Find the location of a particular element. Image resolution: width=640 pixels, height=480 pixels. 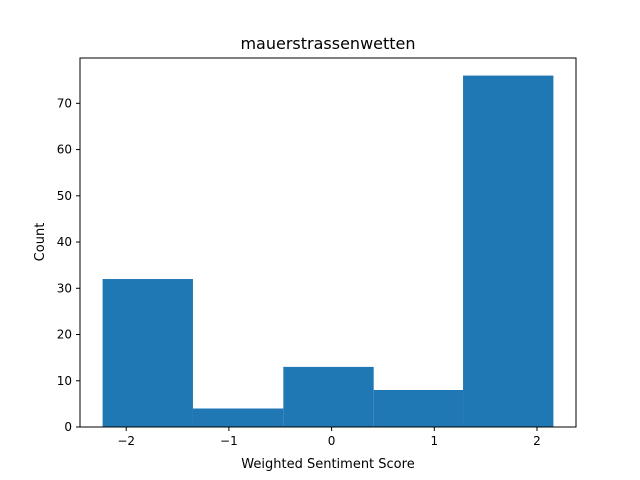

y-tick-label-5: 40 is located at coordinates (64, 242).